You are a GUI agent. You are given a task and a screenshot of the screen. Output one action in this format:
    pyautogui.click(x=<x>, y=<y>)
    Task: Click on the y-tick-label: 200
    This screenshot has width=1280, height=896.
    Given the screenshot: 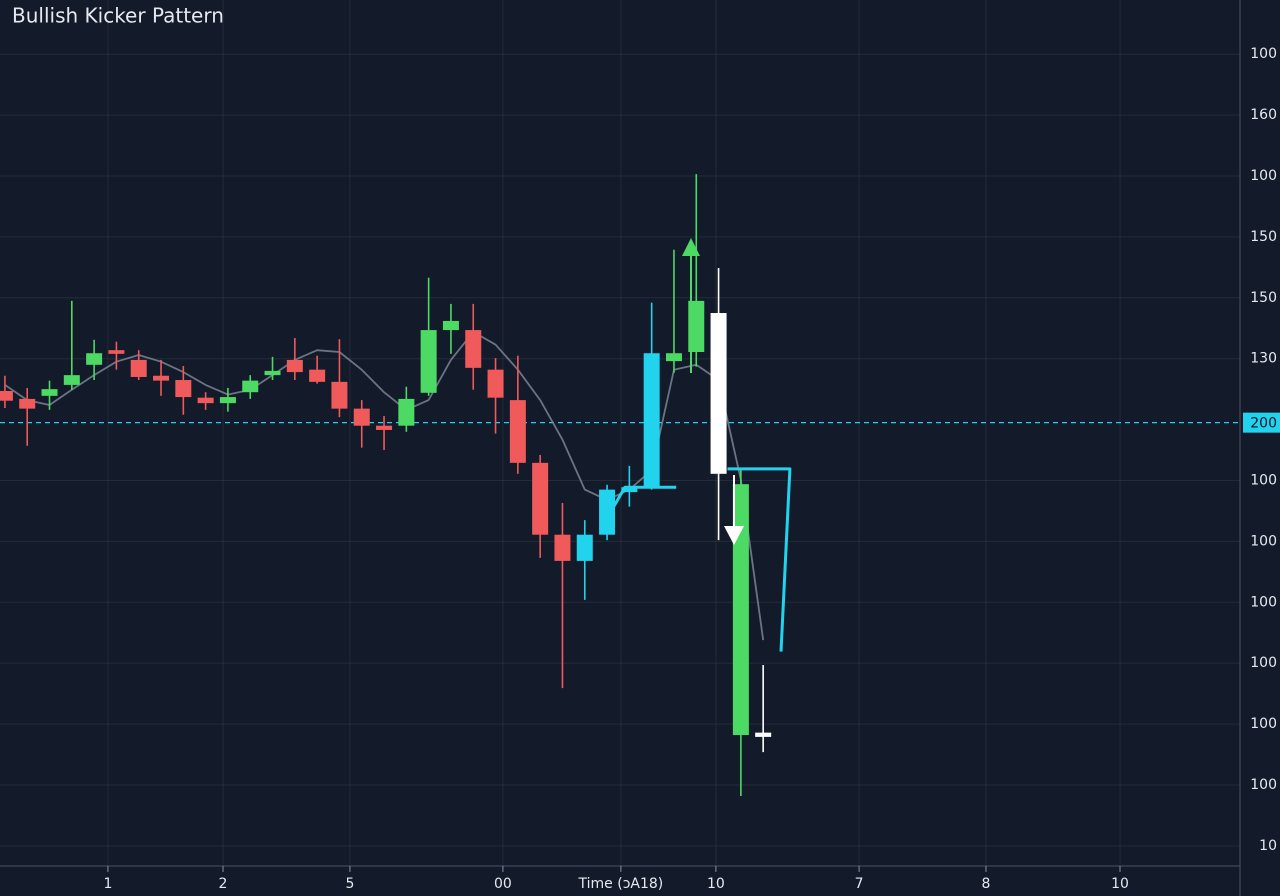 What is the action you would take?
    pyautogui.click(x=1263, y=424)
    